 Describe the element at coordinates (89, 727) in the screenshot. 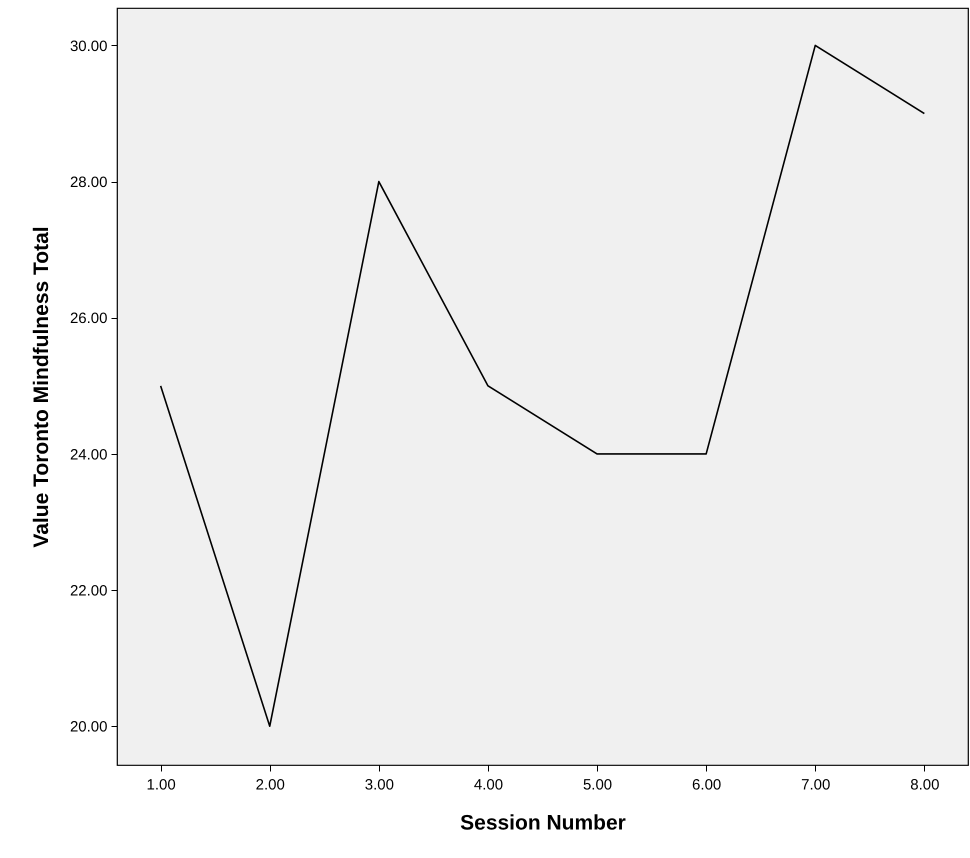

I see `y-tick-label: 20.00` at that location.